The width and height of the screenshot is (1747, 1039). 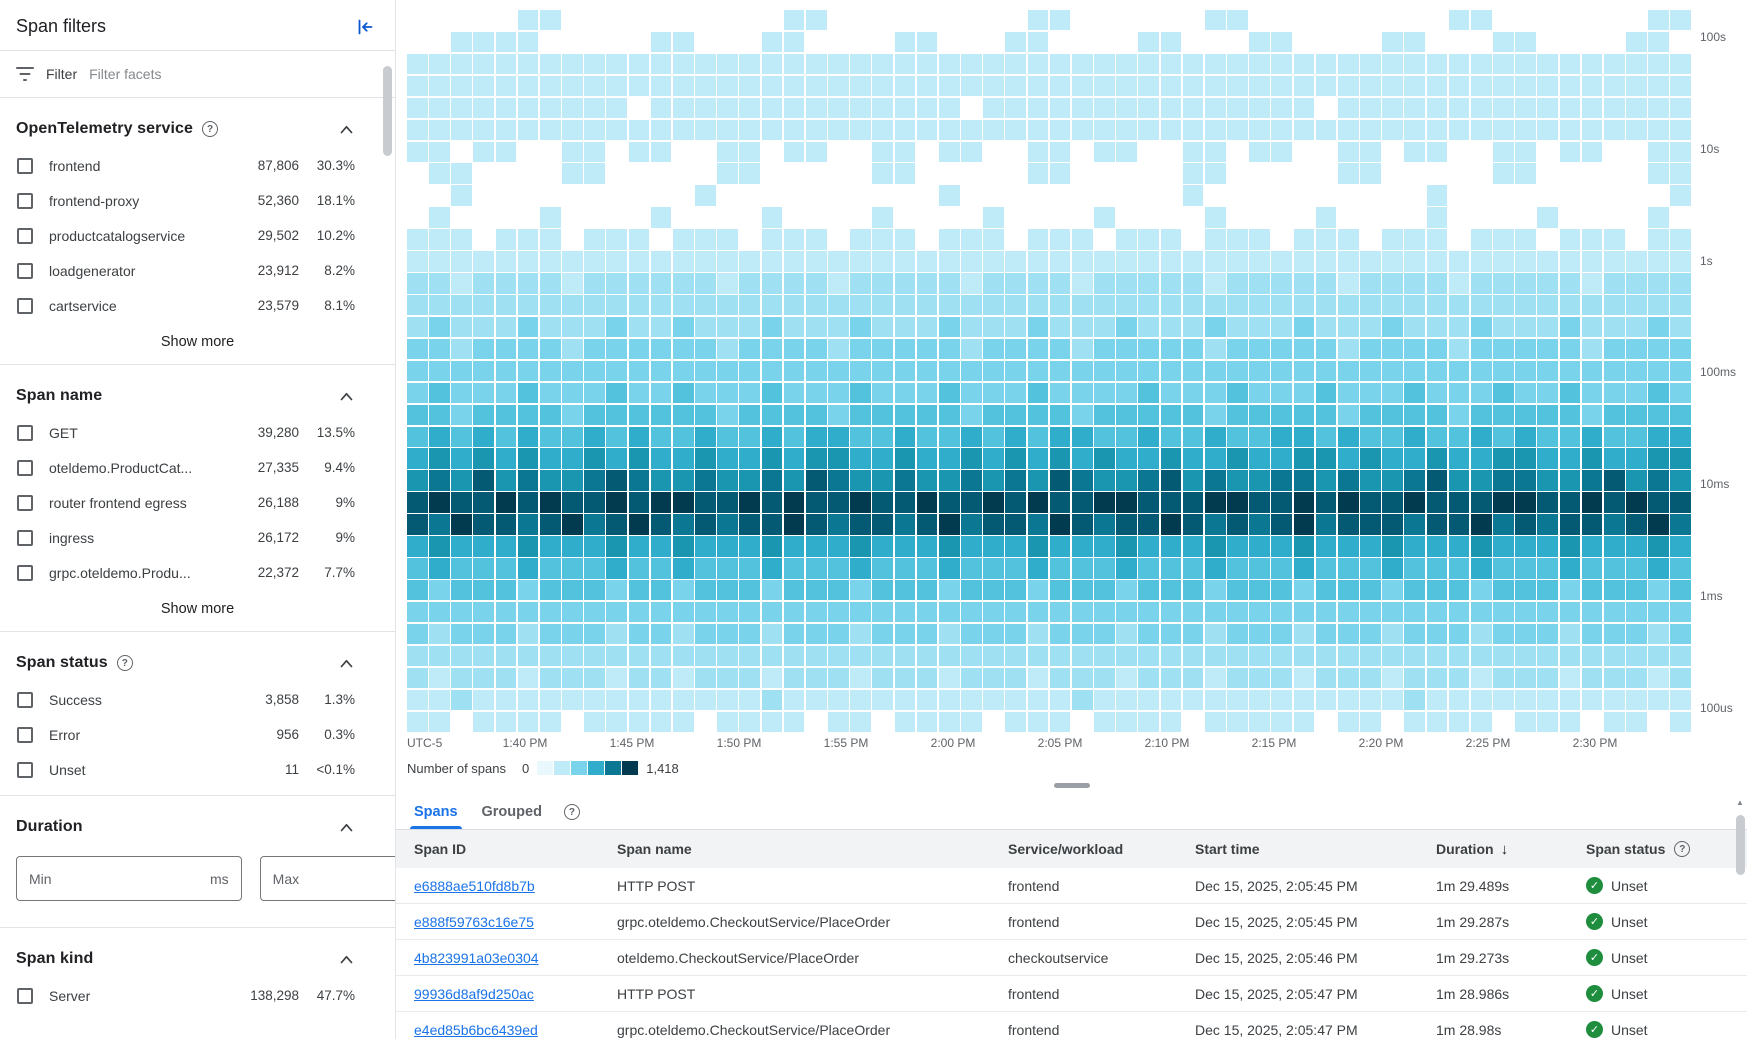 I want to click on tab-spans: Spans, so click(x=436, y=812).